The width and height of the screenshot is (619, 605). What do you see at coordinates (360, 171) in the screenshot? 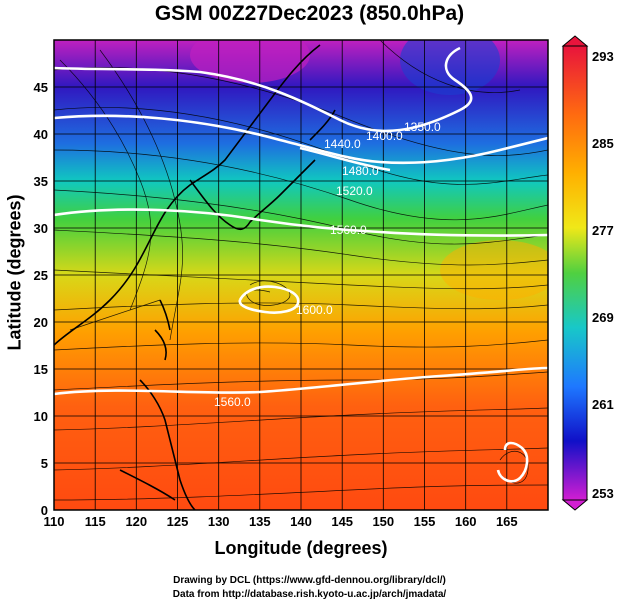
I see `contour-label: 1480.0` at bounding box center [360, 171].